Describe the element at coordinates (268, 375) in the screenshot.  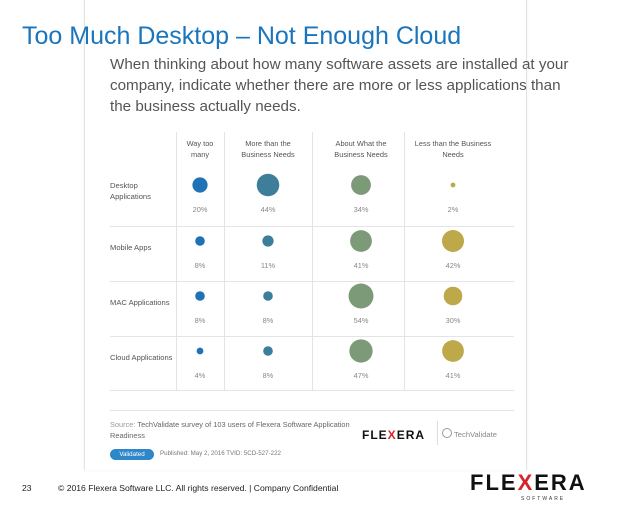
I see `value-label-cloud-more-than-needs: 8%` at that location.